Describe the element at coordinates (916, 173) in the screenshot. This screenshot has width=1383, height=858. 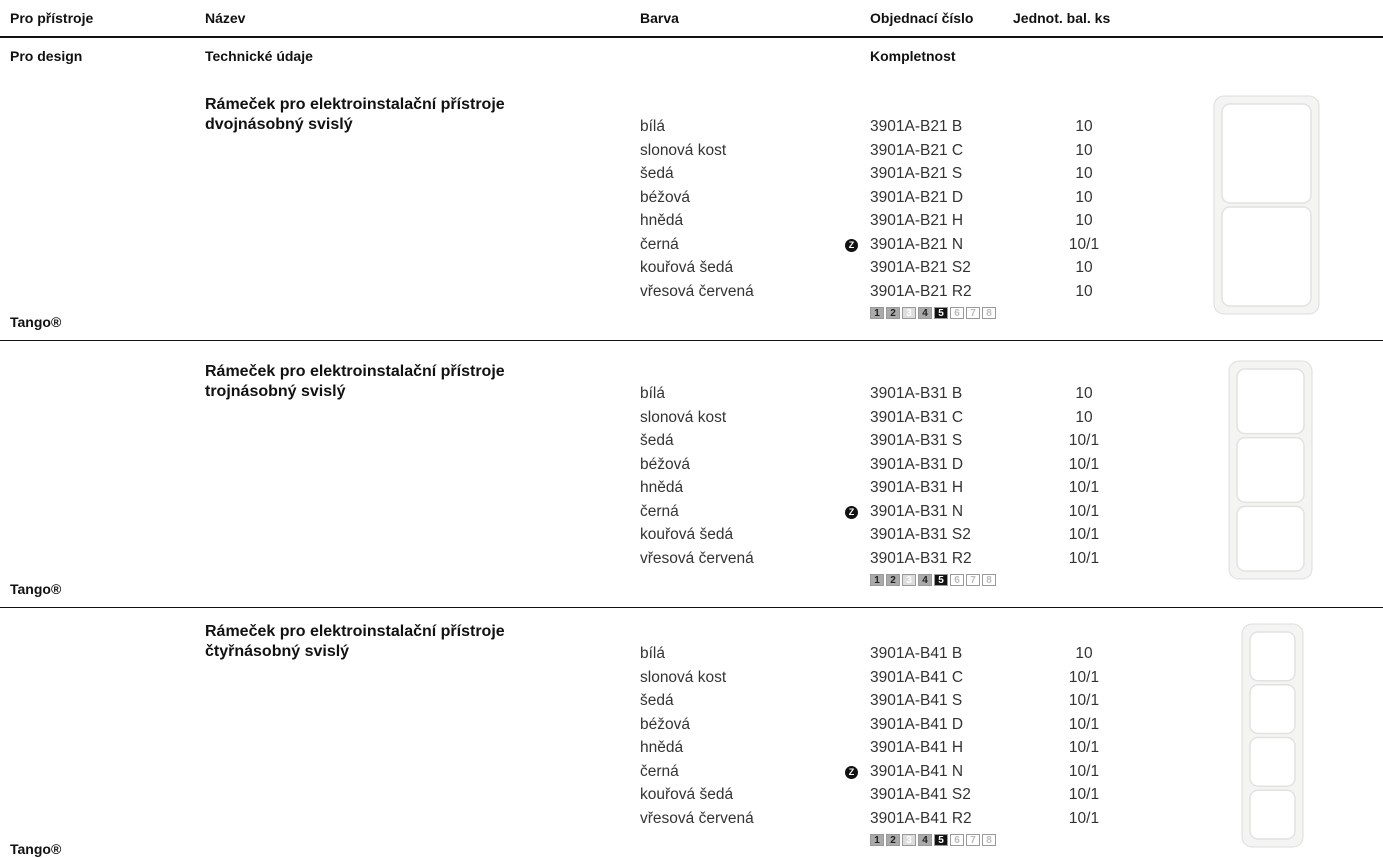
I see `order-code: 3901A-B21 S` at that location.